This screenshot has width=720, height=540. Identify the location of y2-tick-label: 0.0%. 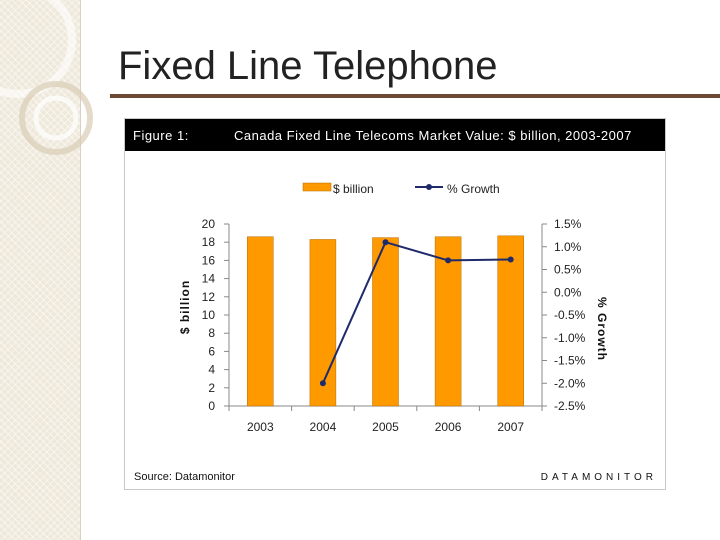
(568, 292).